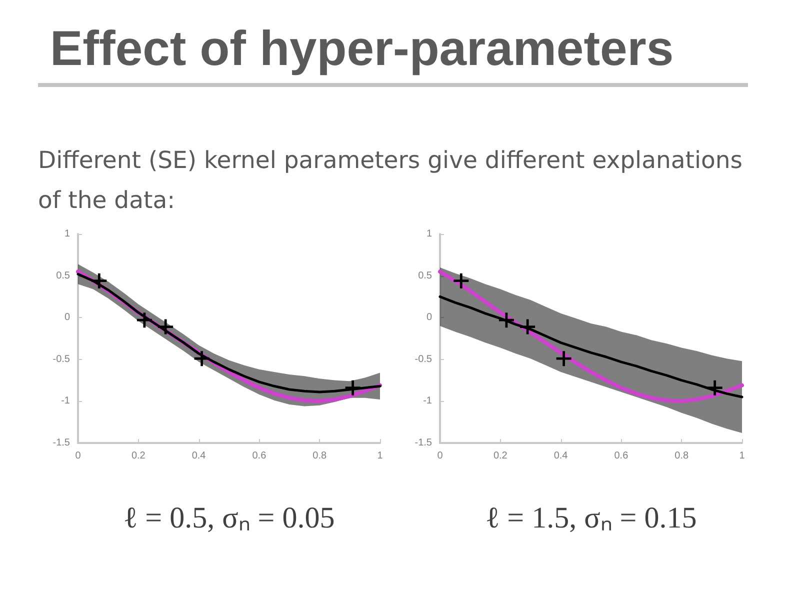 The height and width of the screenshot is (612, 792). Describe the element at coordinates (229, 518) in the screenshot. I see `x-axis-title: ℓ = 0.5, σₙ = 0.05` at that location.